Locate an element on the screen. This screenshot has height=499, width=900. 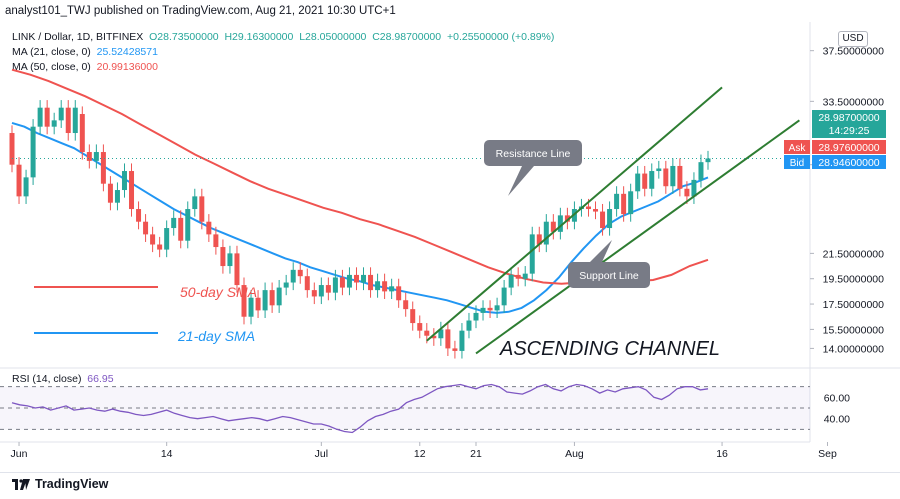
resistance-callout-box is located at coordinates (533, 153).